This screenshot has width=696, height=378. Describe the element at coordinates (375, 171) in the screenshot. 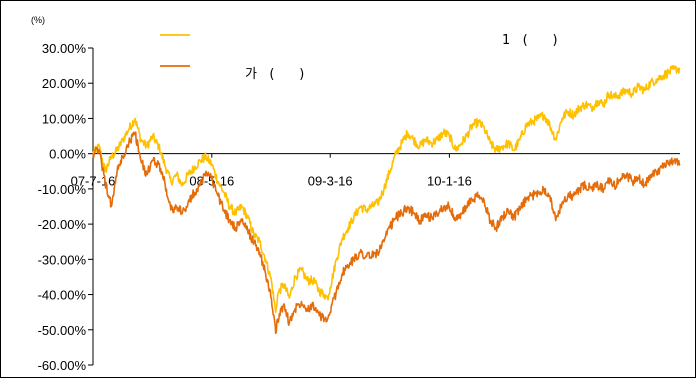

I see `x-axis: 07-7-16 08-5-16 09-3-16 10-1-16` at that location.